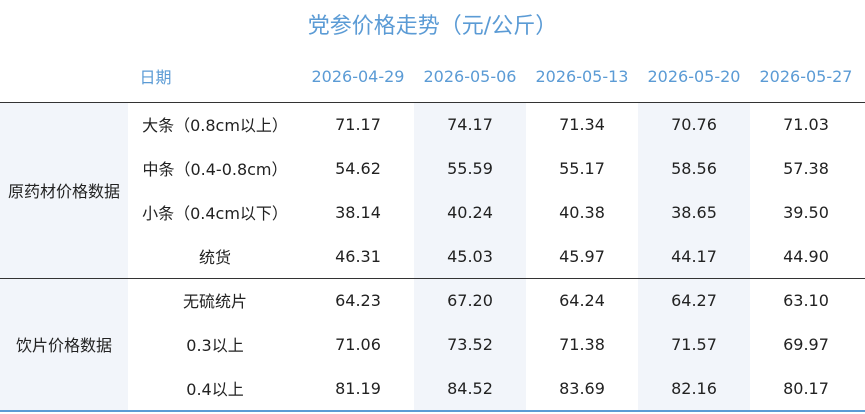 This screenshot has width=865, height=414. I want to click on cell-value: 71.03, so click(806, 124).